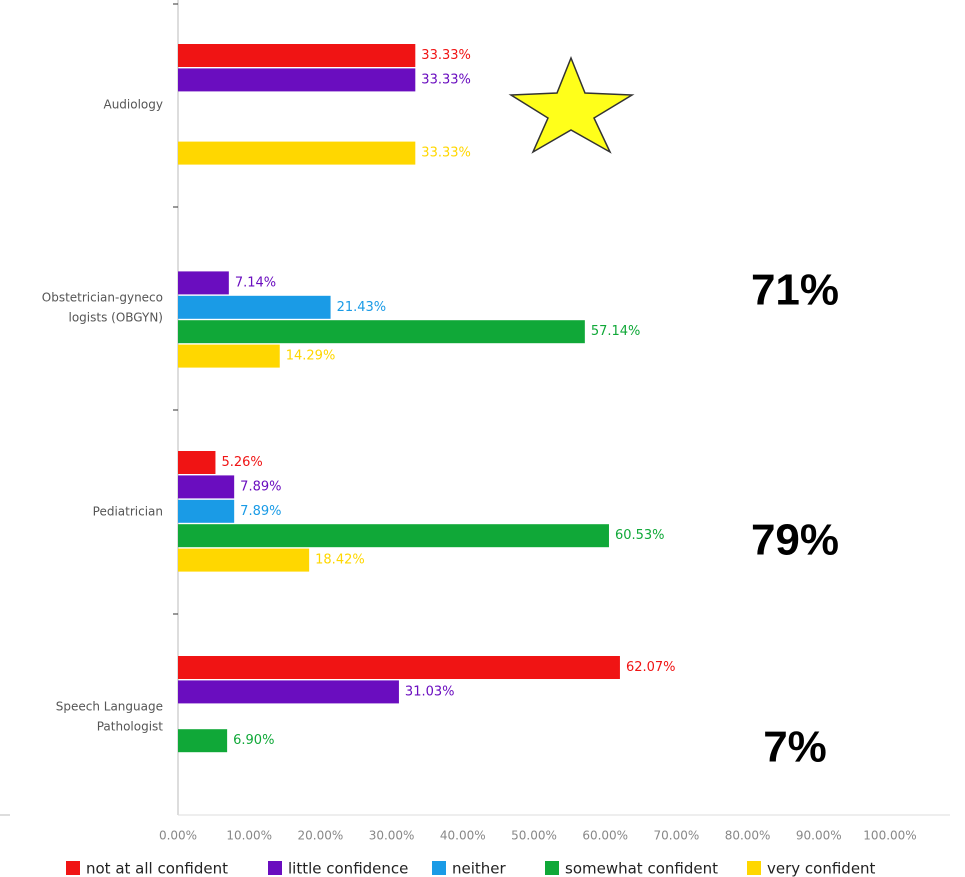 Image resolution: width=965 pixels, height=877 pixels. What do you see at coordinates (795, 747) in the screenshot?
I see `annotation: 7%` at bounding box center [795, 747].